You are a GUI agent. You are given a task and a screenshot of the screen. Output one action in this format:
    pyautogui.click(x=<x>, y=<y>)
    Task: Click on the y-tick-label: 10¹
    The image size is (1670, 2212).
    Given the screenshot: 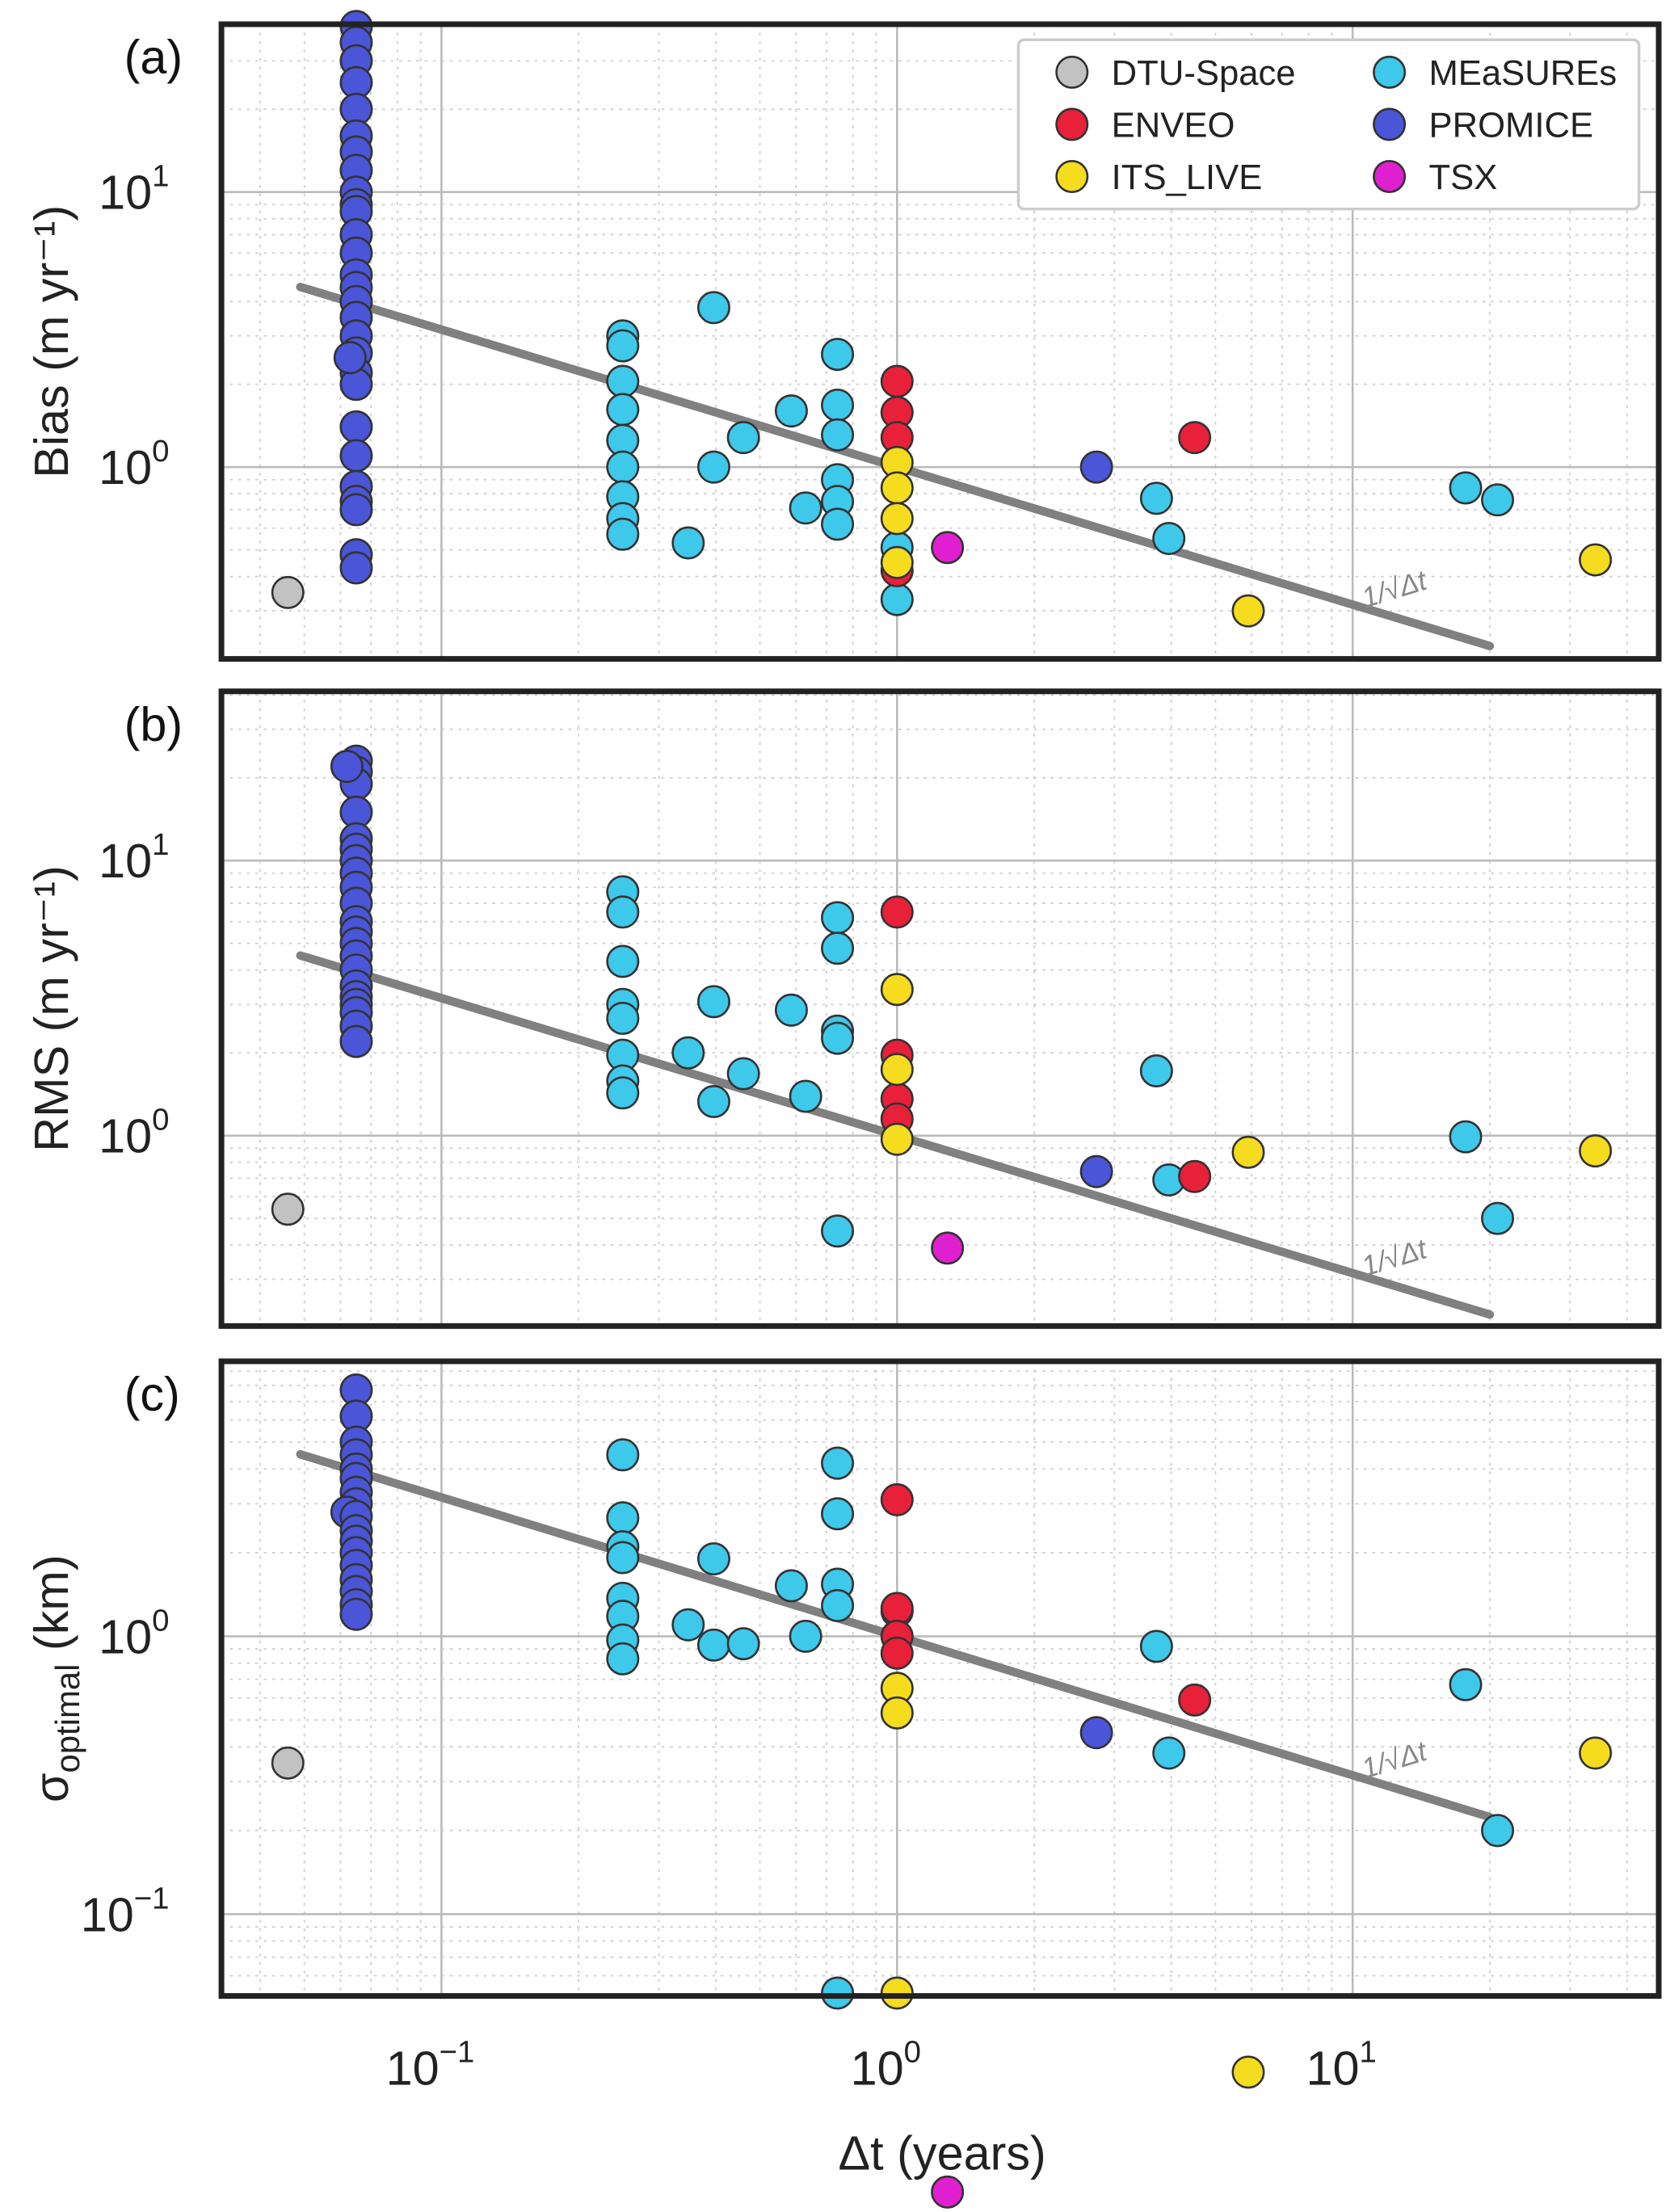 What is the action you would take?
    pyautogui.click(x=134, y=857)
    